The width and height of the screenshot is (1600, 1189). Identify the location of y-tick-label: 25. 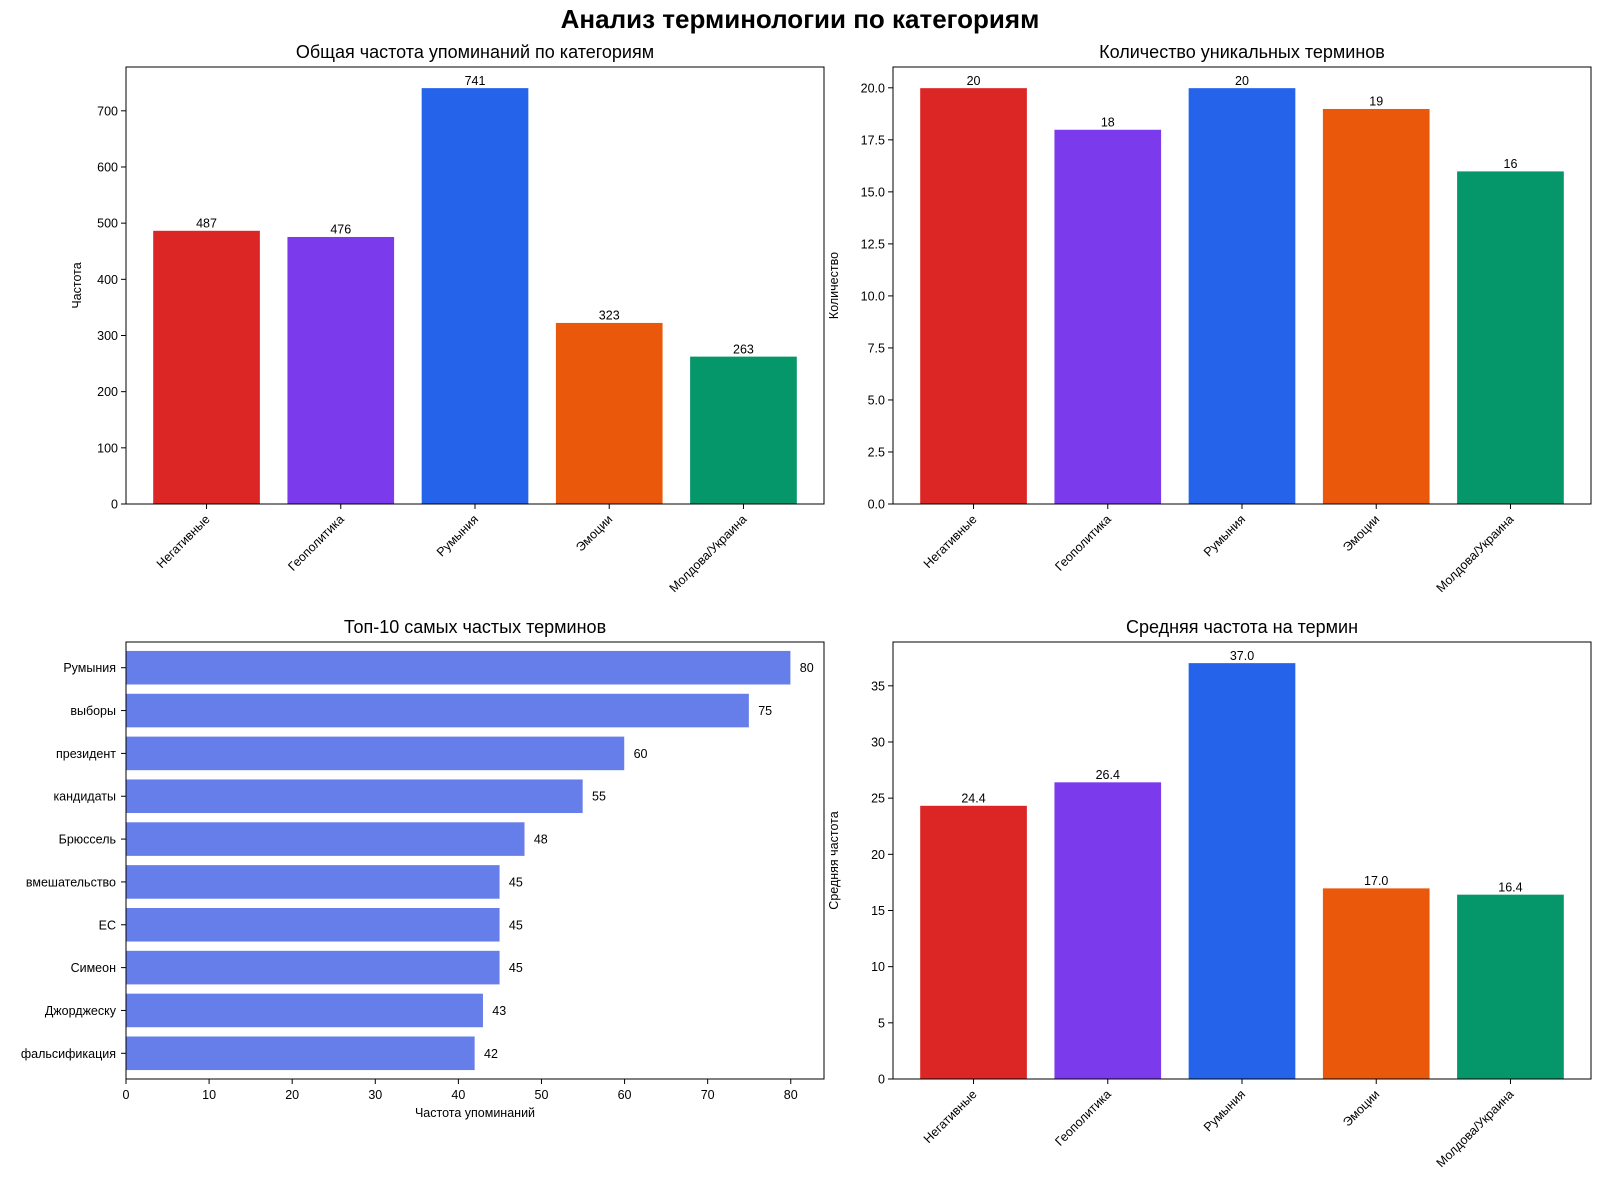
(878, 799).